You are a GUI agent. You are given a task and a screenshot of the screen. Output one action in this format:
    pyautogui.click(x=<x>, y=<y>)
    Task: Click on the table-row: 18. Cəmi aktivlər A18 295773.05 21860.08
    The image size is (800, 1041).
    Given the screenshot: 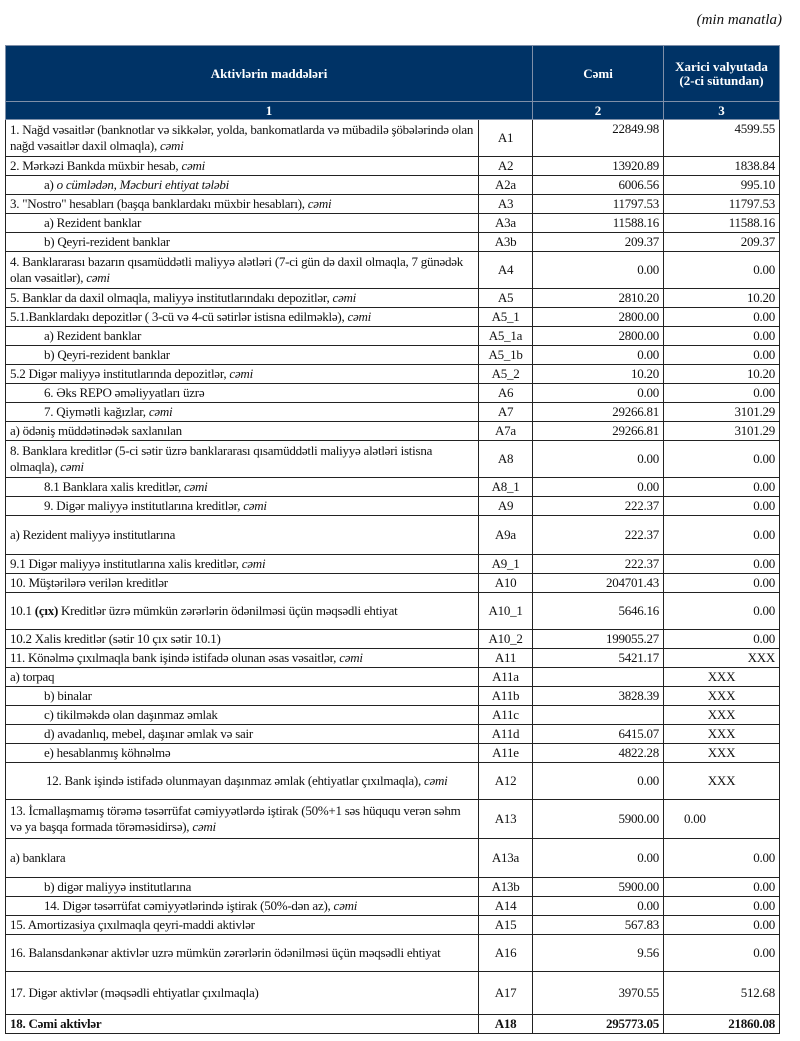 What is the action you would take?
    pyautogui.click(x=393, y=1024)
    